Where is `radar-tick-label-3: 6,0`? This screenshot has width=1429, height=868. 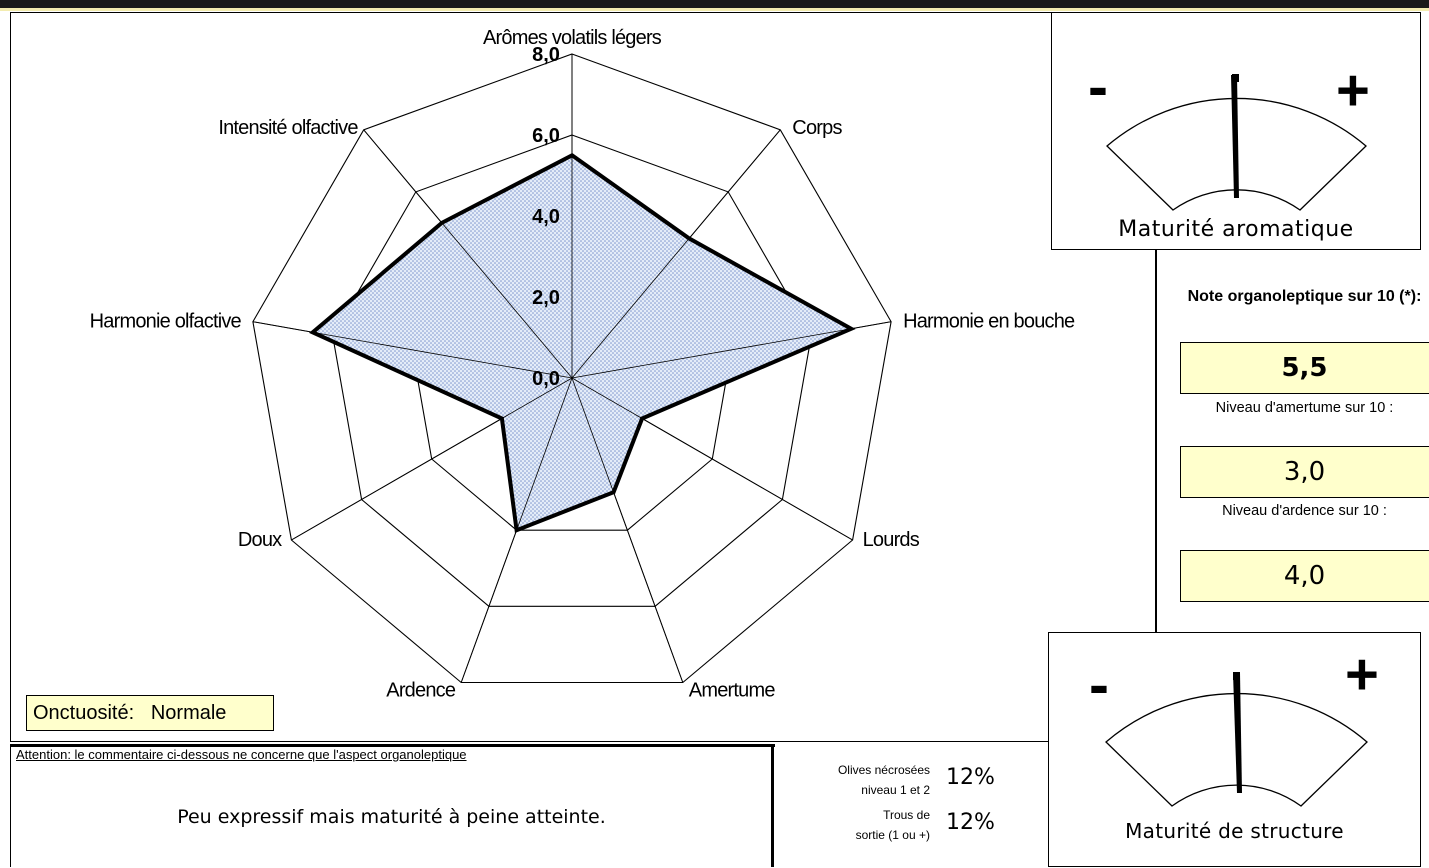
radar-tick-label-3: 6,0 is located at coordinates (546, 136).